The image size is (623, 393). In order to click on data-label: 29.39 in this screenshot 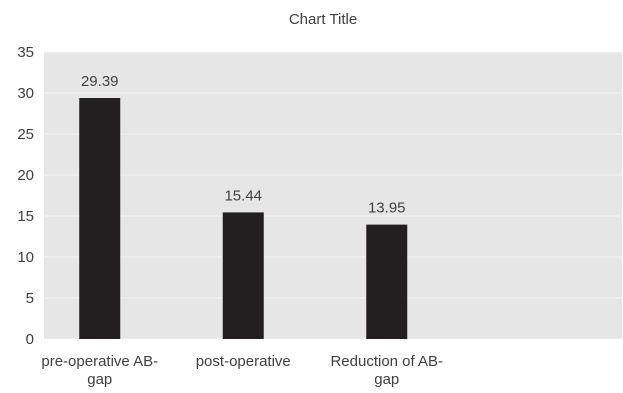, I will do `click(100, 81)`.